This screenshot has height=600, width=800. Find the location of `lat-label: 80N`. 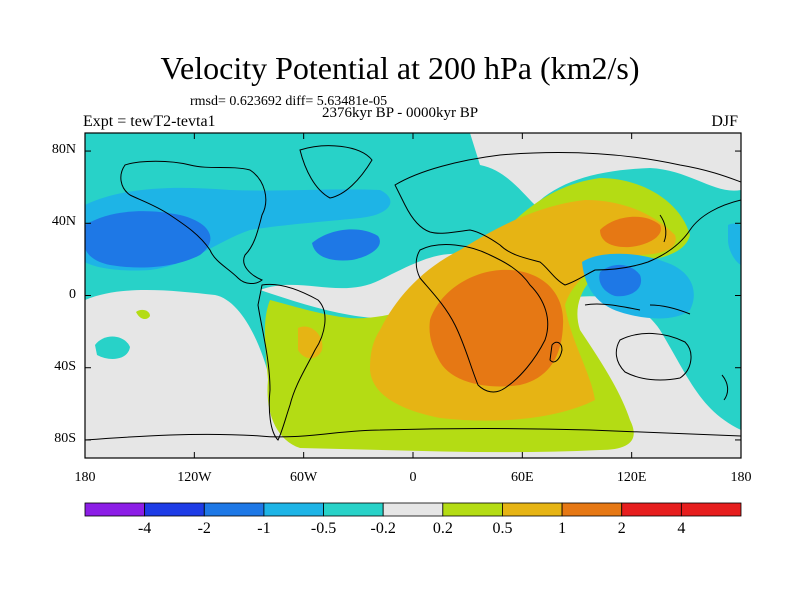

lat-label: 80N is located at coordinates (63, 150).